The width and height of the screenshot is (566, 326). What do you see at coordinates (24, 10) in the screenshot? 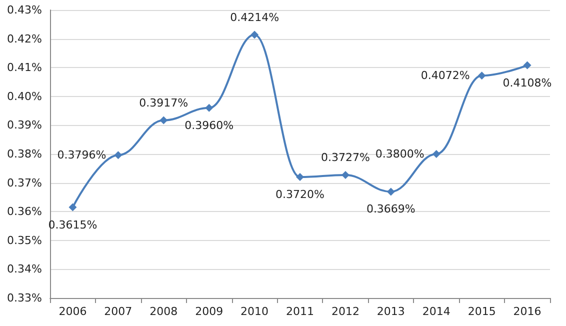
I see `y-tick-label: 0.43%` at bounding box center [24, 10].